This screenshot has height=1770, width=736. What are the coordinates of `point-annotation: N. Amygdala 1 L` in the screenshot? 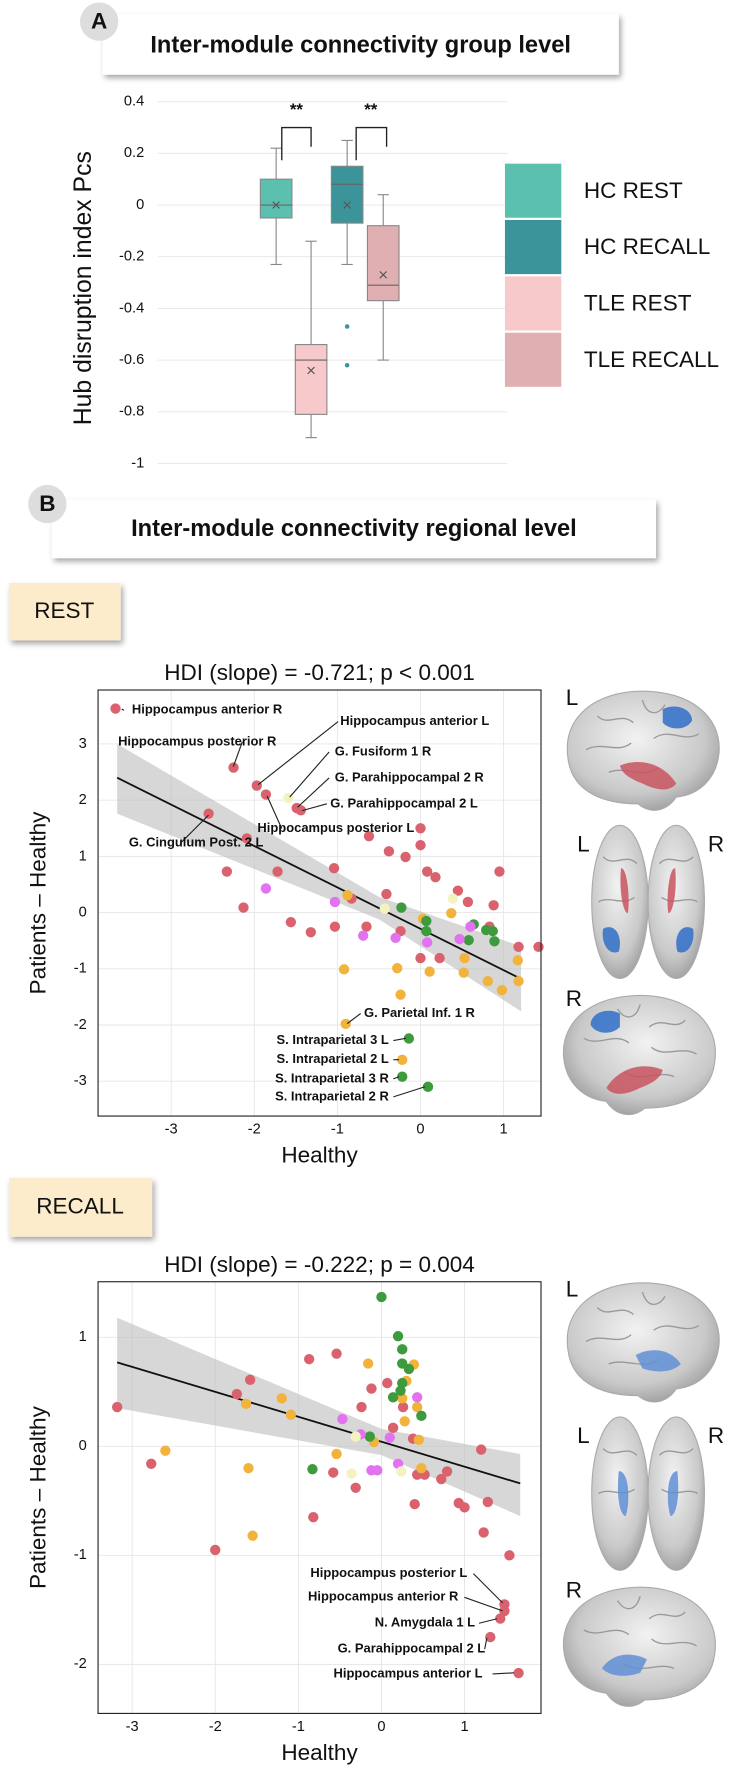 It's located at (425, 1622).